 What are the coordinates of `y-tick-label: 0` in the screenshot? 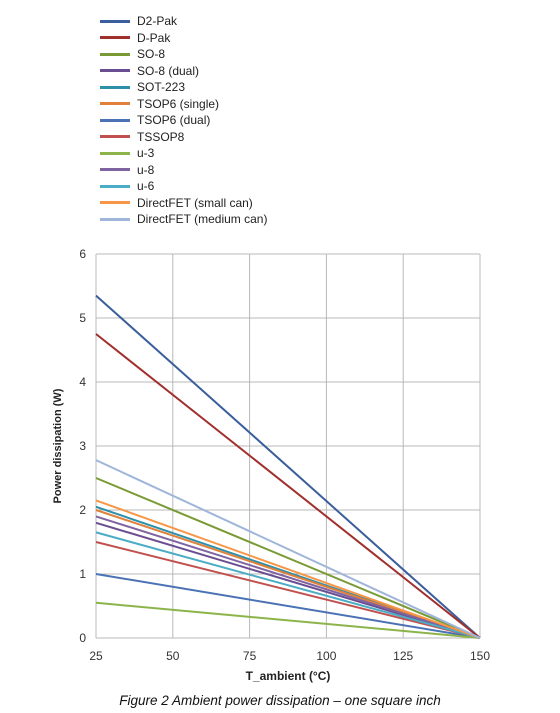 It's located at (82, 638).